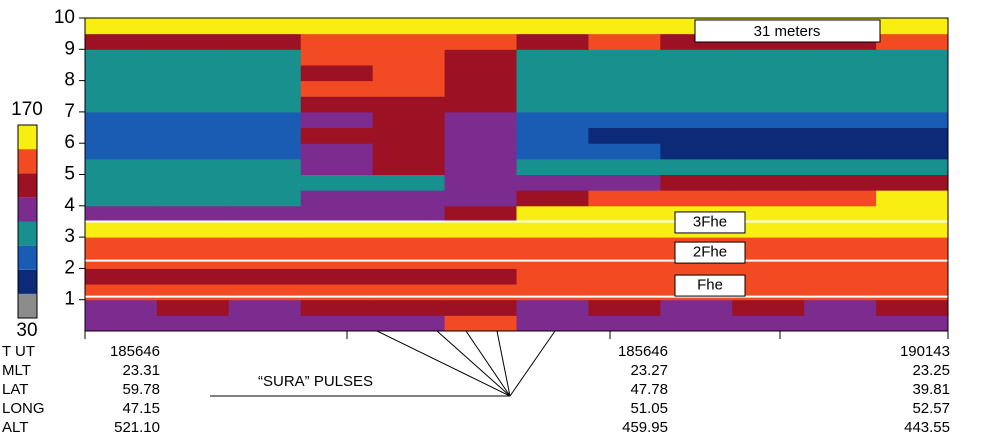 This screenshot has height=442, width=991. What do you see at coordinates (26, 330) in the screenshot?
I see `colorbar-min-label: 30` at bounding box center [26, 330].